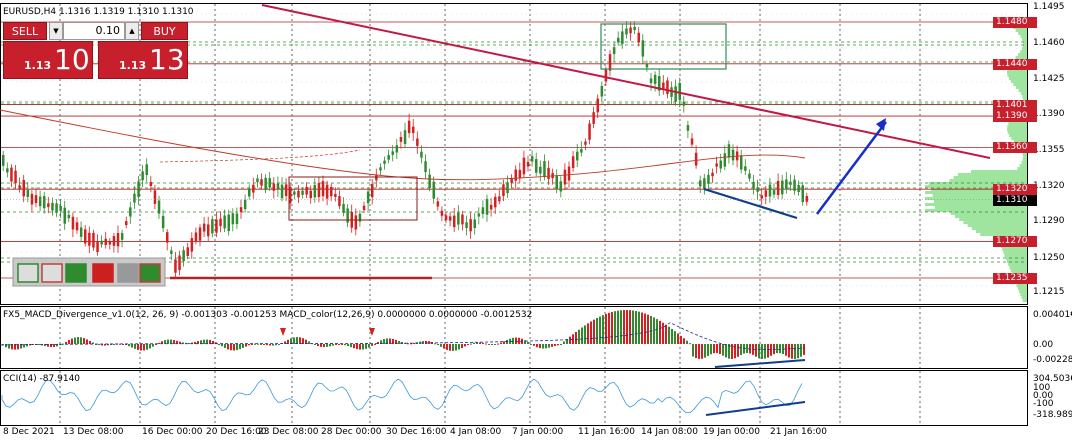  Describe the element at coordinates (731, 432) in the screenshot. I see `time-tick: 19 Jan 00:00` at that location.